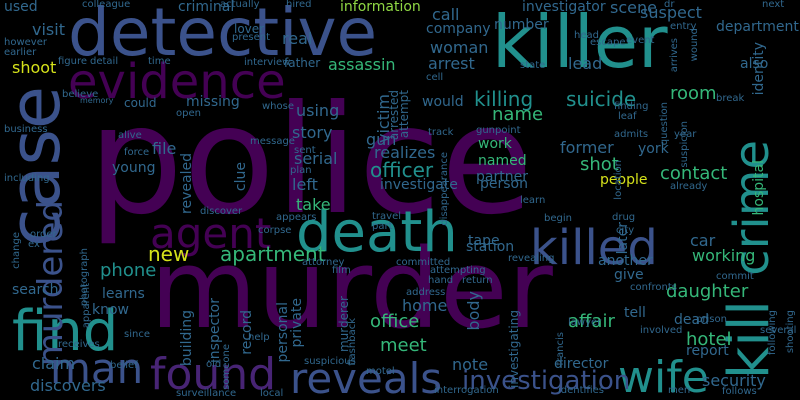 The image size is (800, 400). Describe the element at coordinates (458, 29) in the screenshot. I see `word-company: company` at that location.